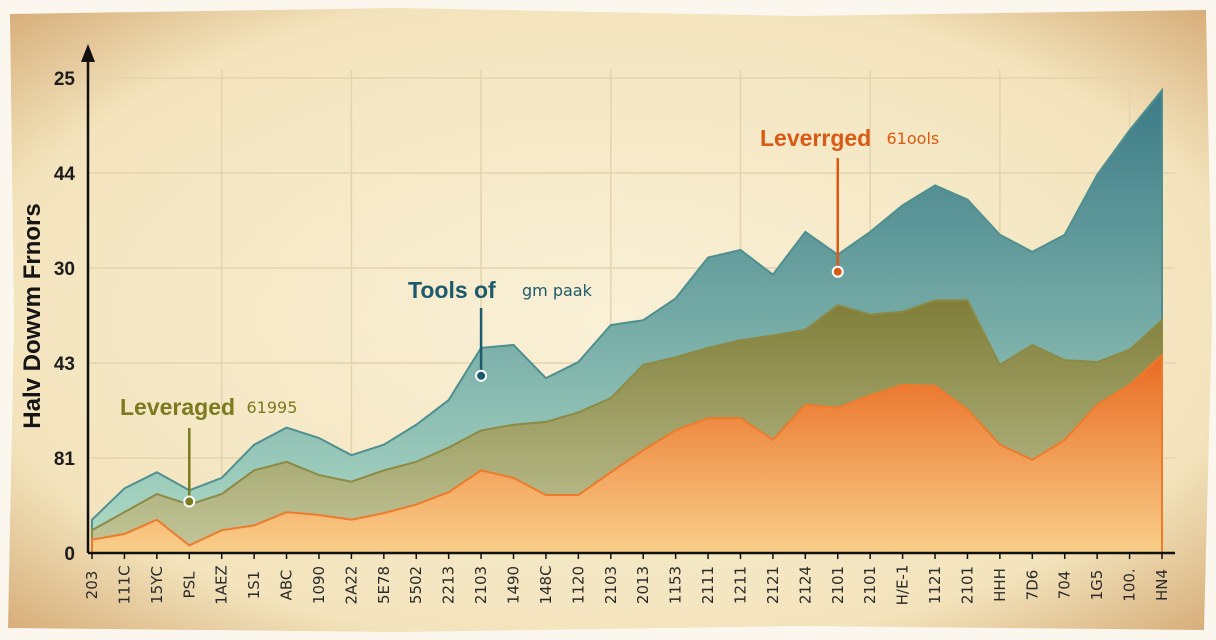 This screenshot has width=1216, height=640. Describe the element at coordinates (222, 585) in the screenshot. I see `x-tick-label: 1AEZ` at that location.